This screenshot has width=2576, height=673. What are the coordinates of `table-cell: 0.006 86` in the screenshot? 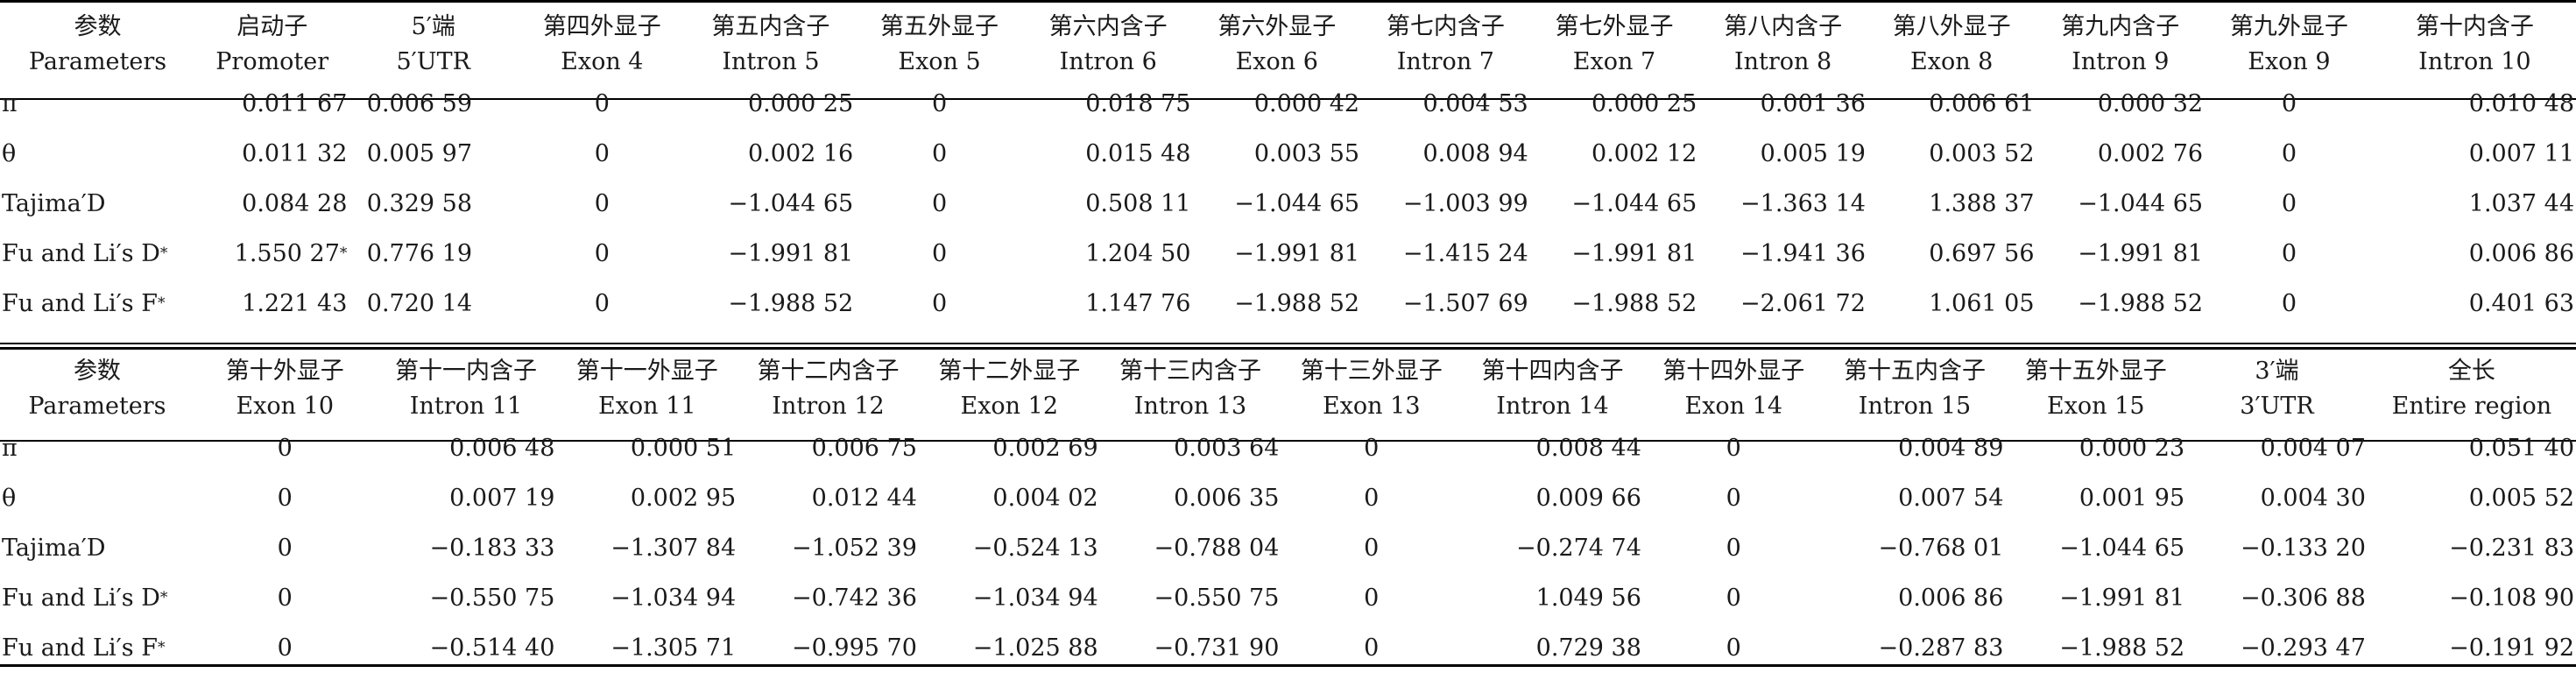 It's located at (1915, 598).